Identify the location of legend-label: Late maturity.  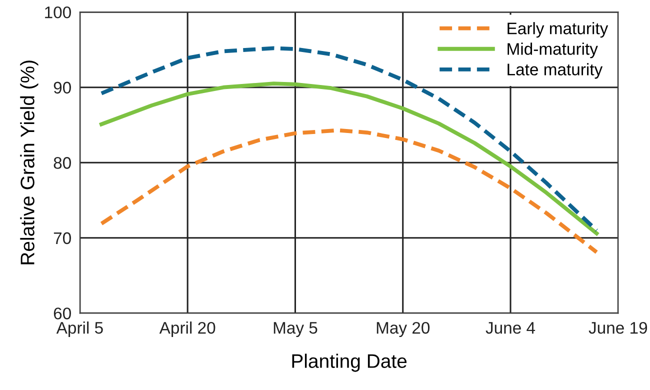
(555, 71).